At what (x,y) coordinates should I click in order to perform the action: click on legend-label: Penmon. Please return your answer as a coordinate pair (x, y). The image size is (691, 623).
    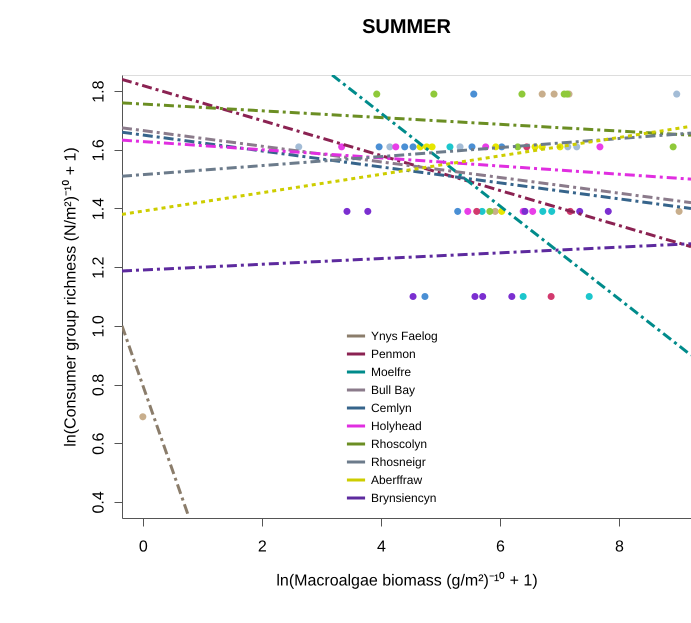
    Looking at the image, I should click on (393, 354).